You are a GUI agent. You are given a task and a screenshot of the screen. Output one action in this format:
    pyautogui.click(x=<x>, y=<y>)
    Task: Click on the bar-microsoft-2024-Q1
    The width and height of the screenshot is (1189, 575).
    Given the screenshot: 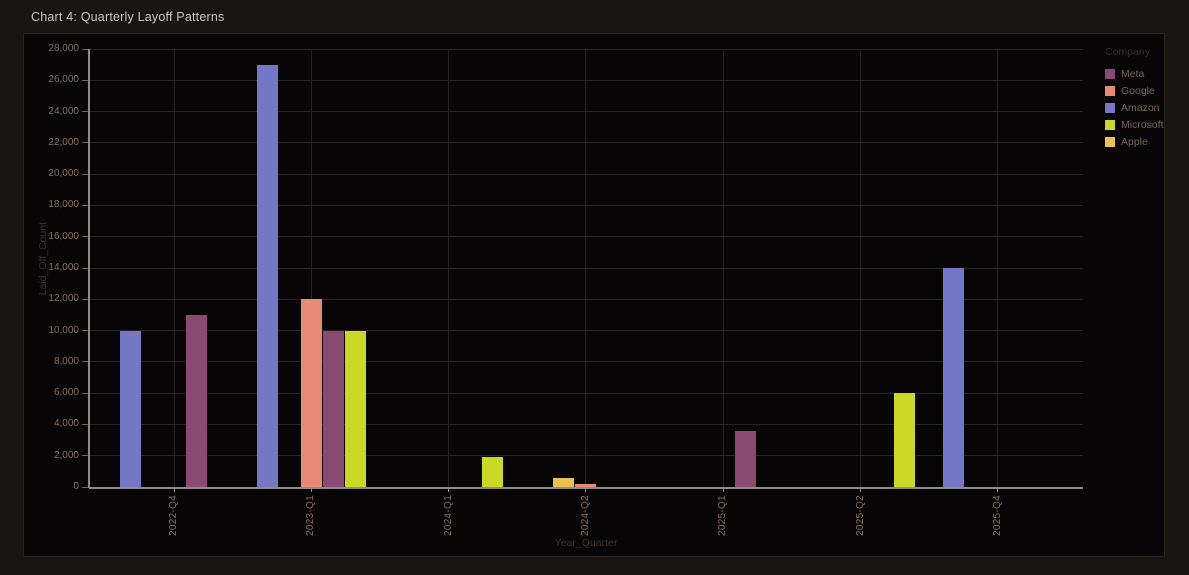 What is the action you would take?
    pyautogui.click(x=493, y=472)
    